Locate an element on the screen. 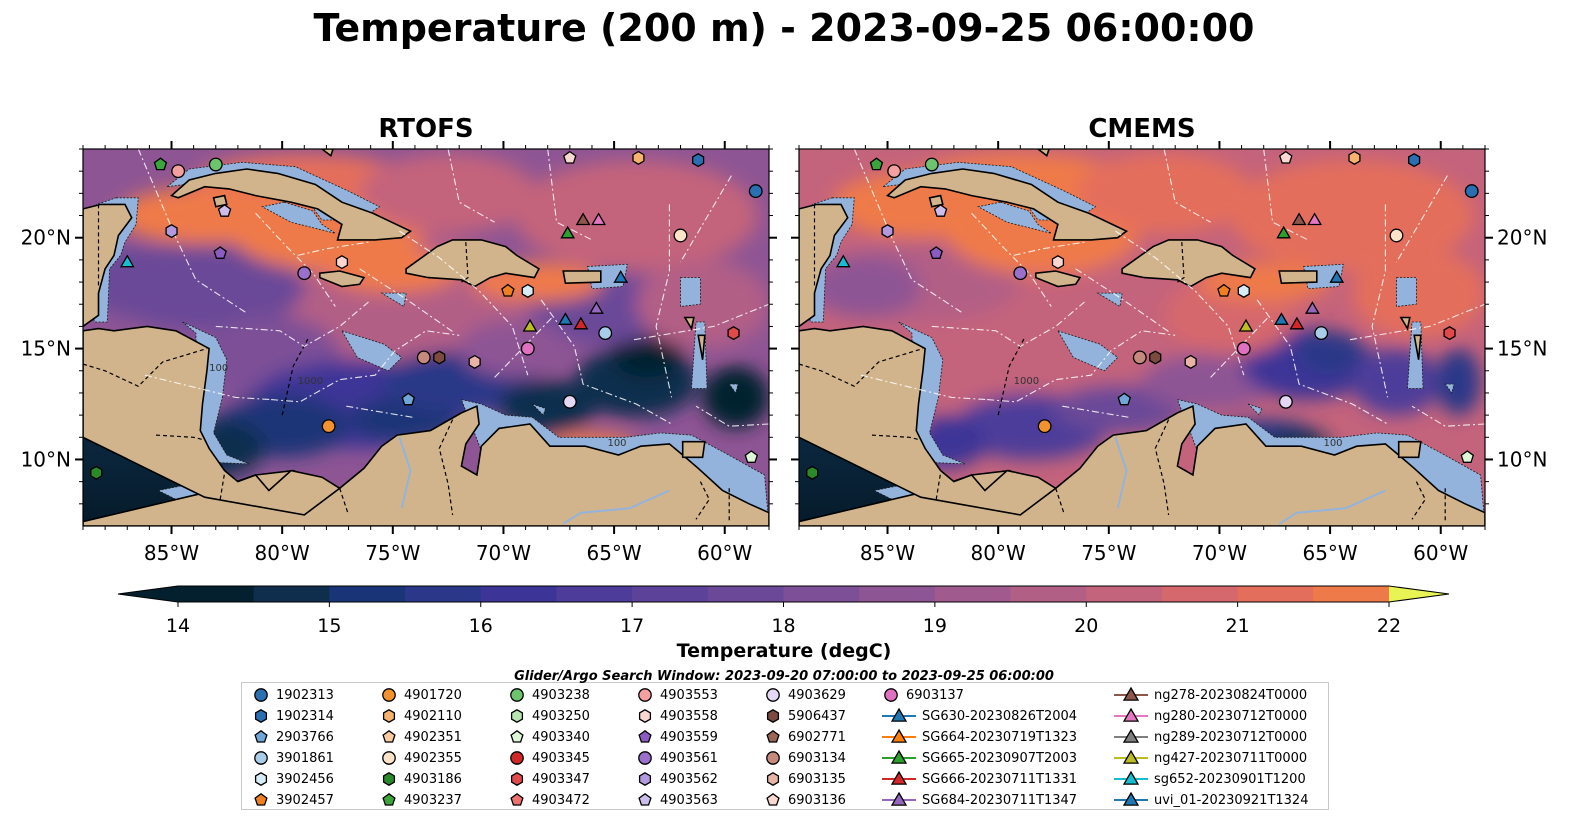 The image size is (1577, 827). legend-label: sg652-20230901T1200 is located at coordinates (1230, 779).